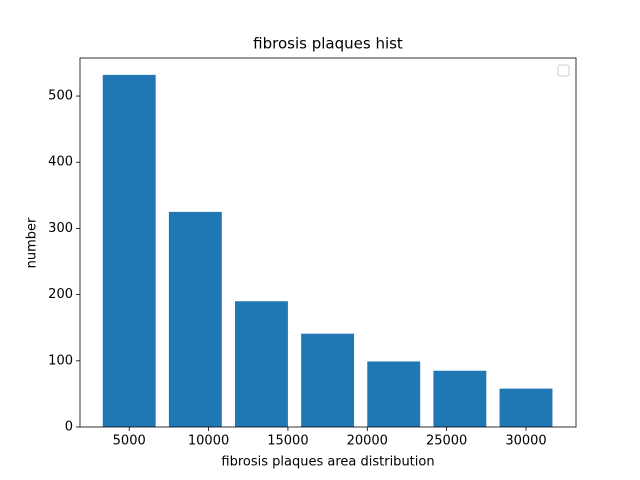 This screenshot has height=480, width=640. What do you see at coordinates (446, 441) in the screenshot?
I see `x-tick-label: 25000` at bounding box center [446, 441].